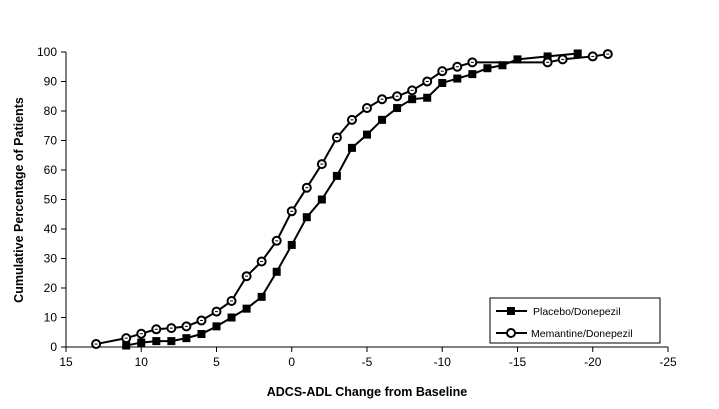  Describe the element at coordinates (518, 362) in the screenshot. I see `x-tick-label: -15` at that location.